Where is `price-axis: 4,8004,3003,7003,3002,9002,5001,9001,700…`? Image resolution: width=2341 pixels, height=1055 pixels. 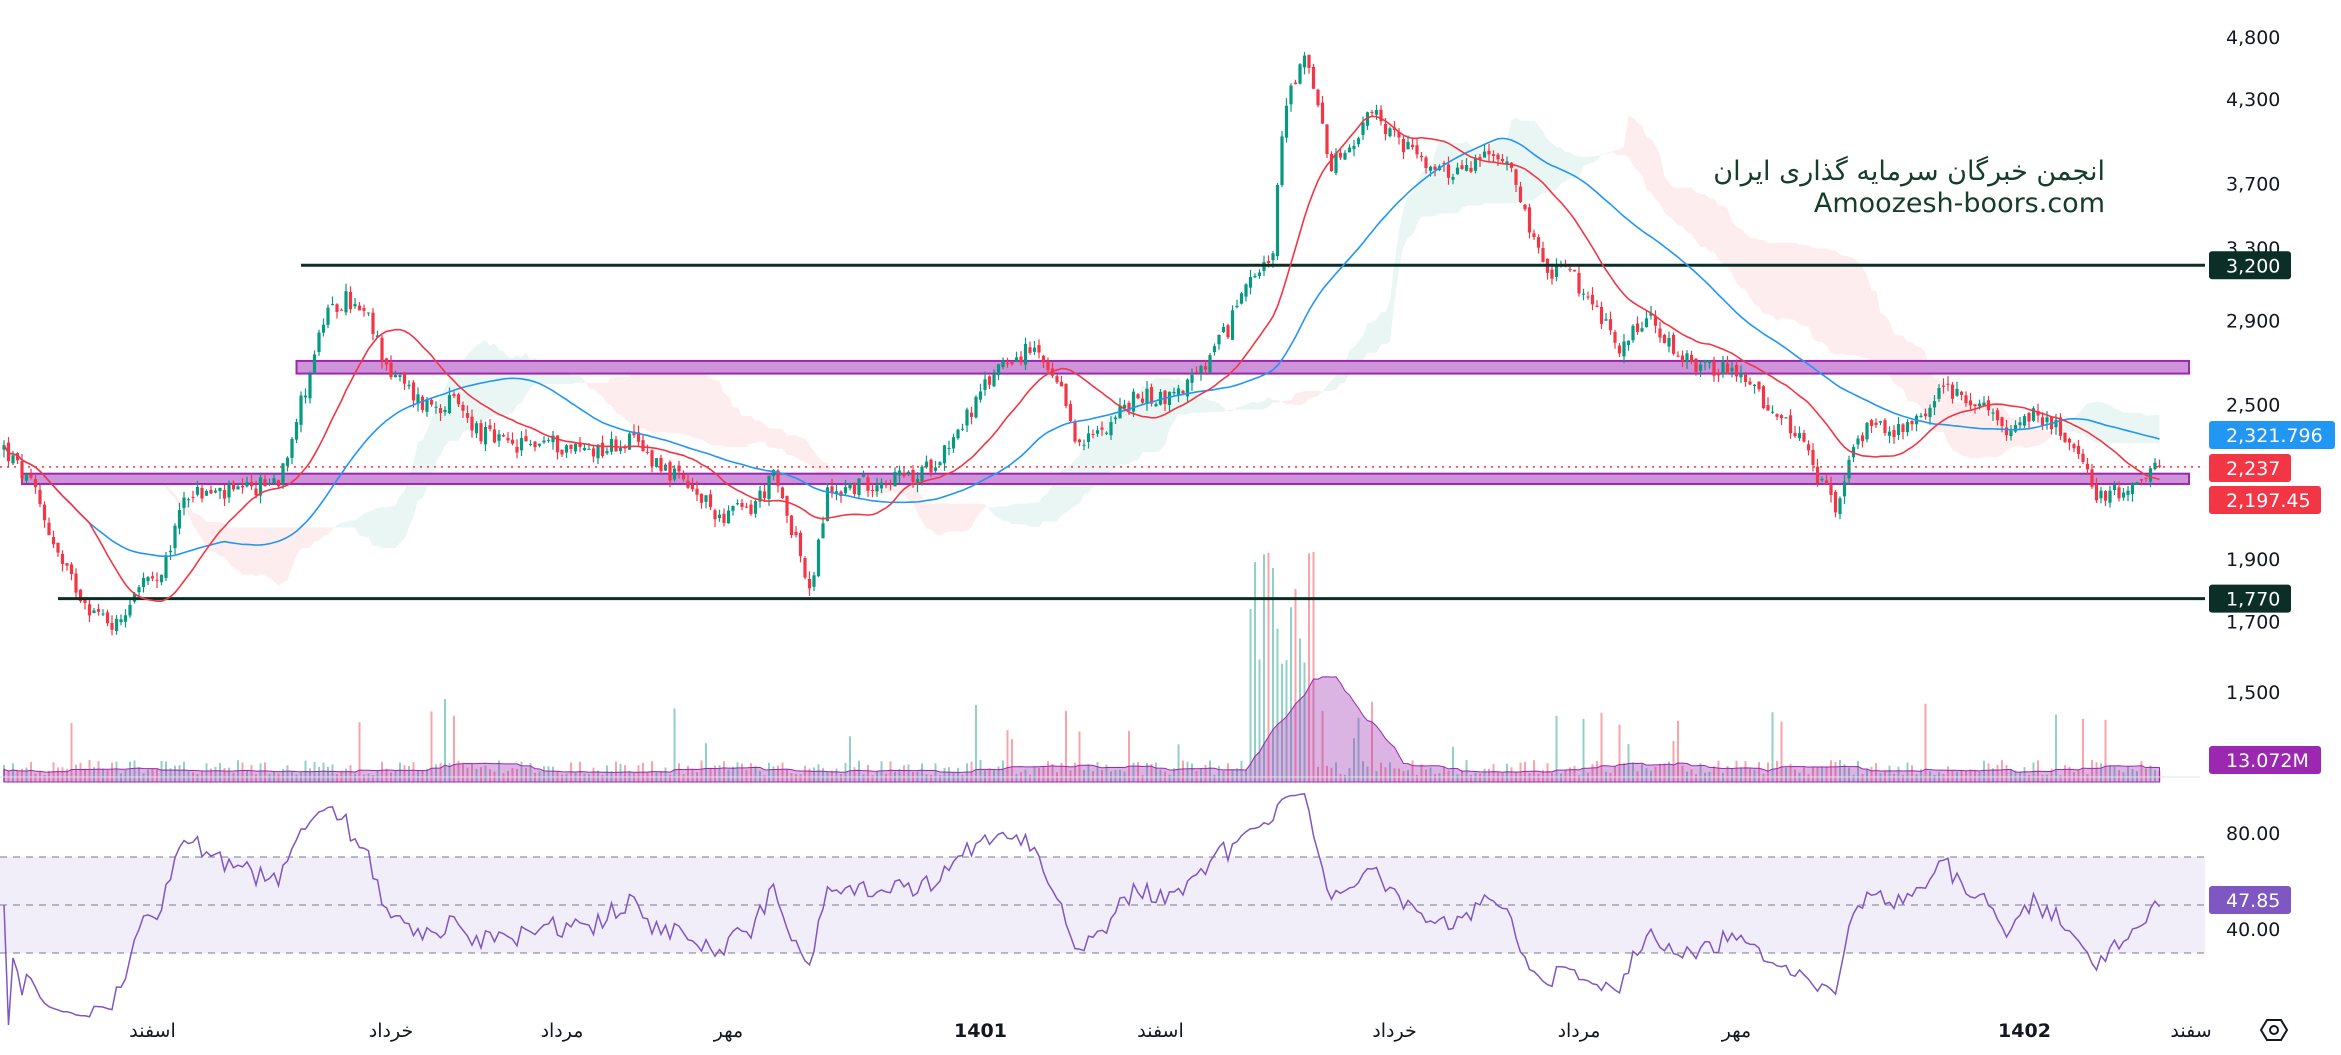
price-axis: 4,8004,3003,7003,3002,9002,5001,9001,700… is located at coordinates (2272, 484).